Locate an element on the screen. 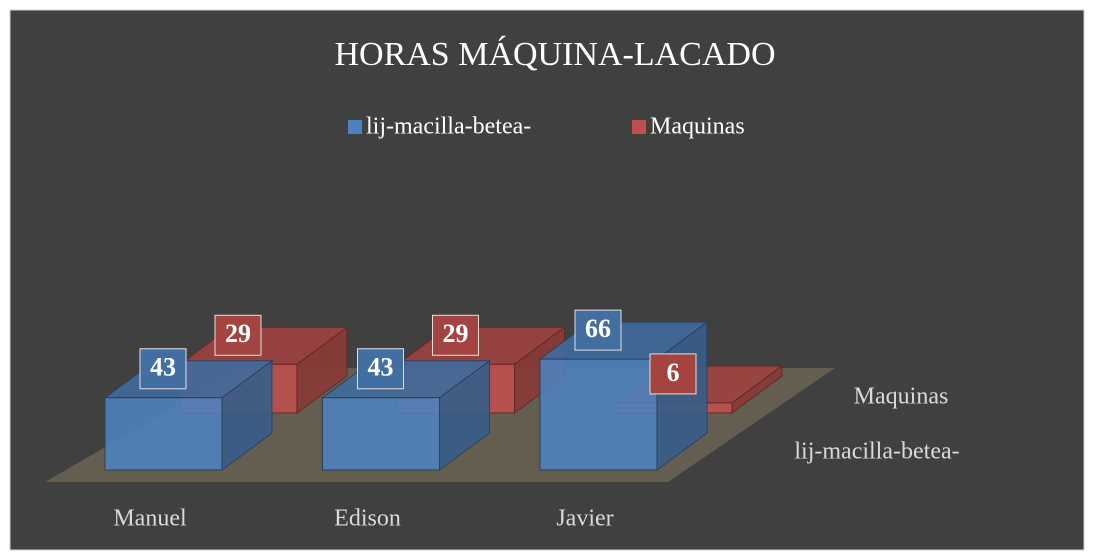  legend-label: Maquinas is located at coordinates (697, 127).